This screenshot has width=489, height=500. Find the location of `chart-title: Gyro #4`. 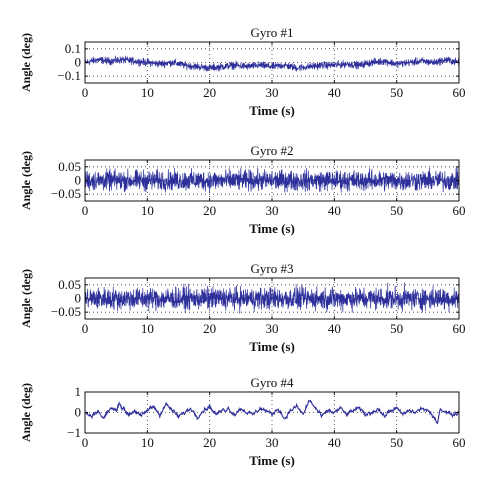

chart-title: Gyro #4 is located at coordinates (272, 382).